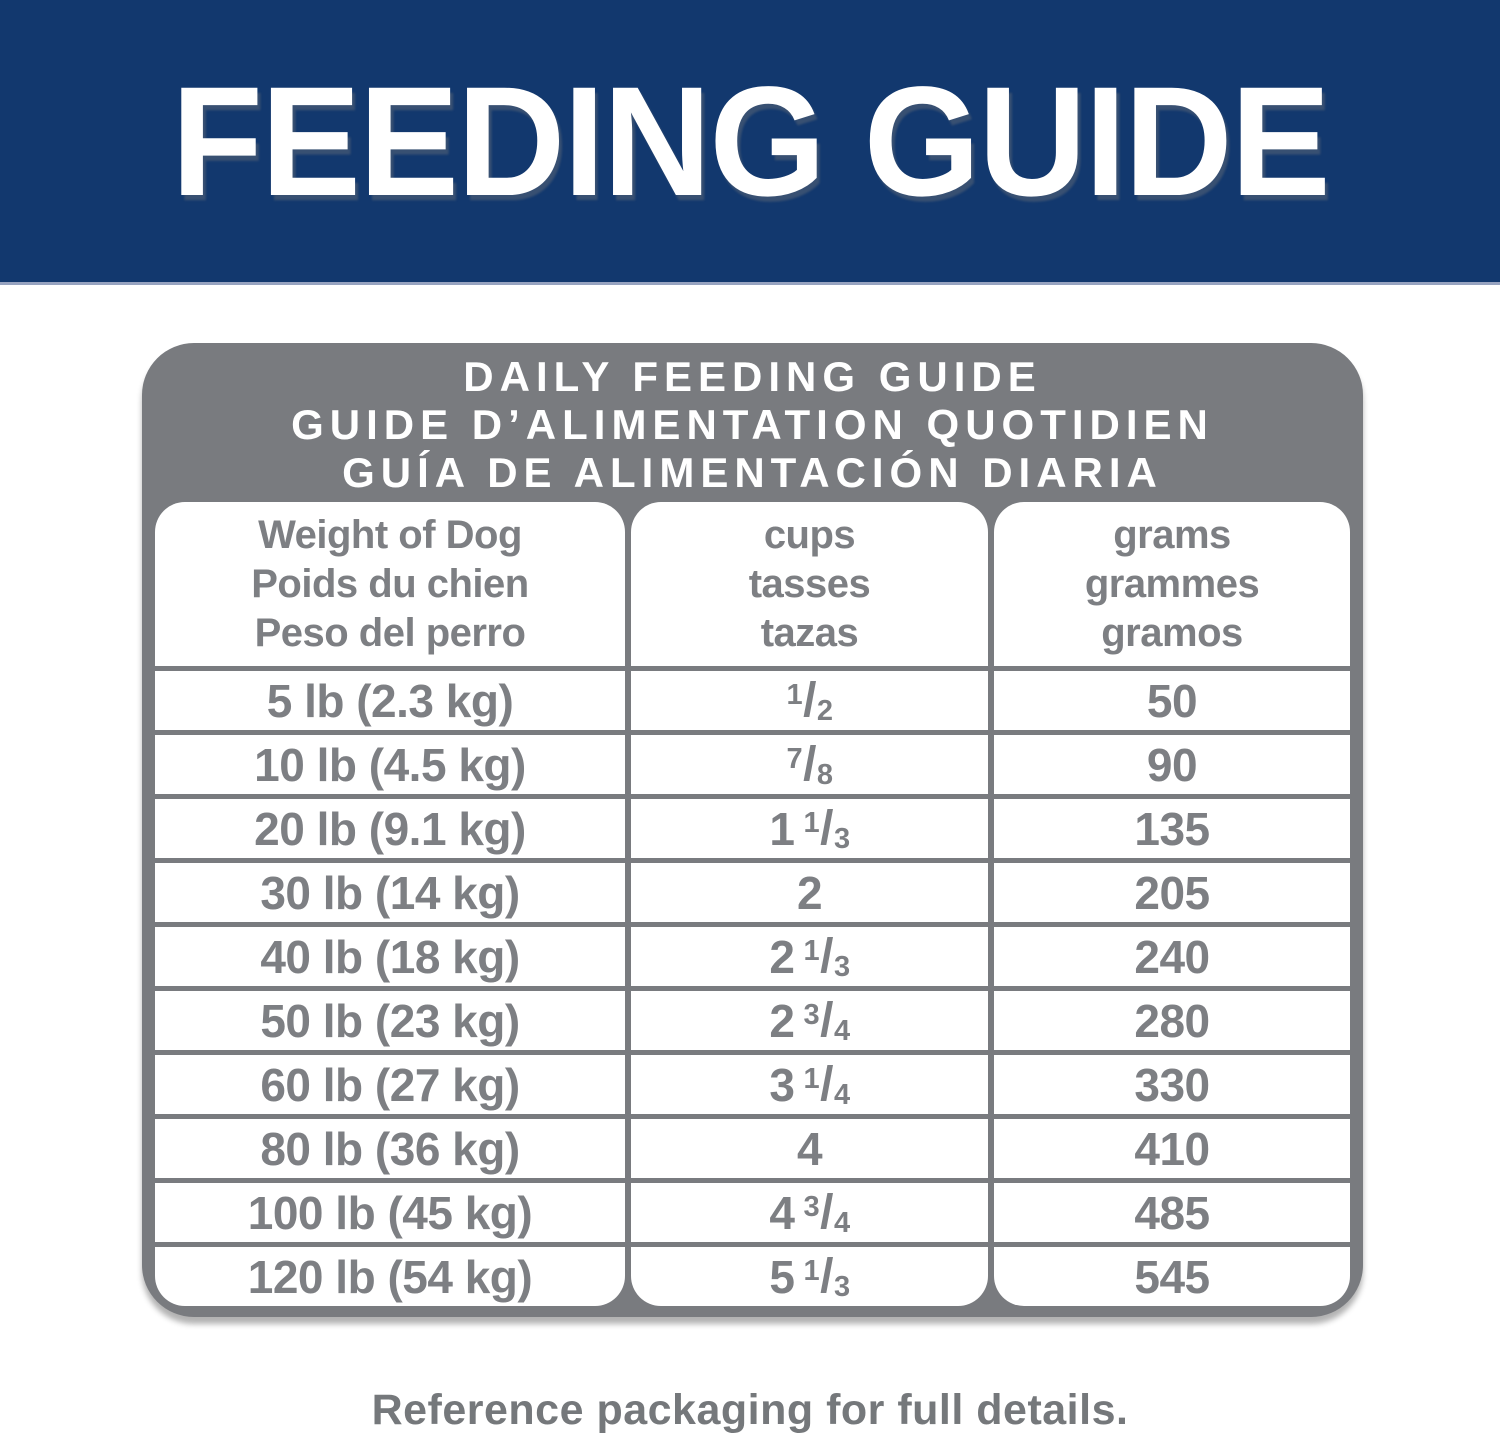 Image resolution: width=1500 pixels, height=1444 pixels. Describe the element at coordinates (1172, 956) in the screenshot. I see `grams-cell: 240` at that location.